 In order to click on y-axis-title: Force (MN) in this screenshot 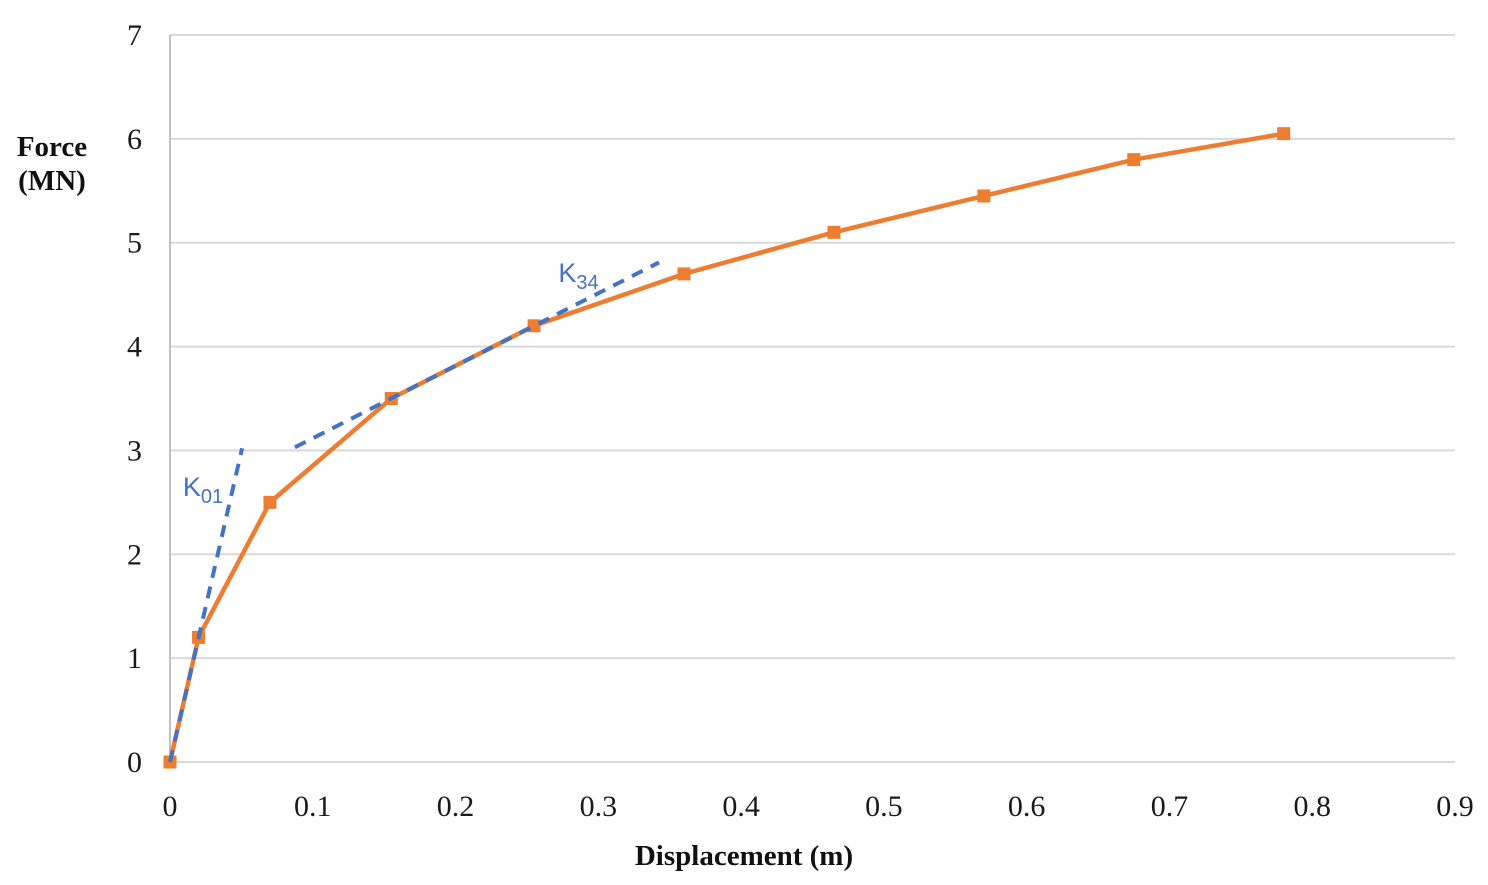, I will do `click(52, 164)`.